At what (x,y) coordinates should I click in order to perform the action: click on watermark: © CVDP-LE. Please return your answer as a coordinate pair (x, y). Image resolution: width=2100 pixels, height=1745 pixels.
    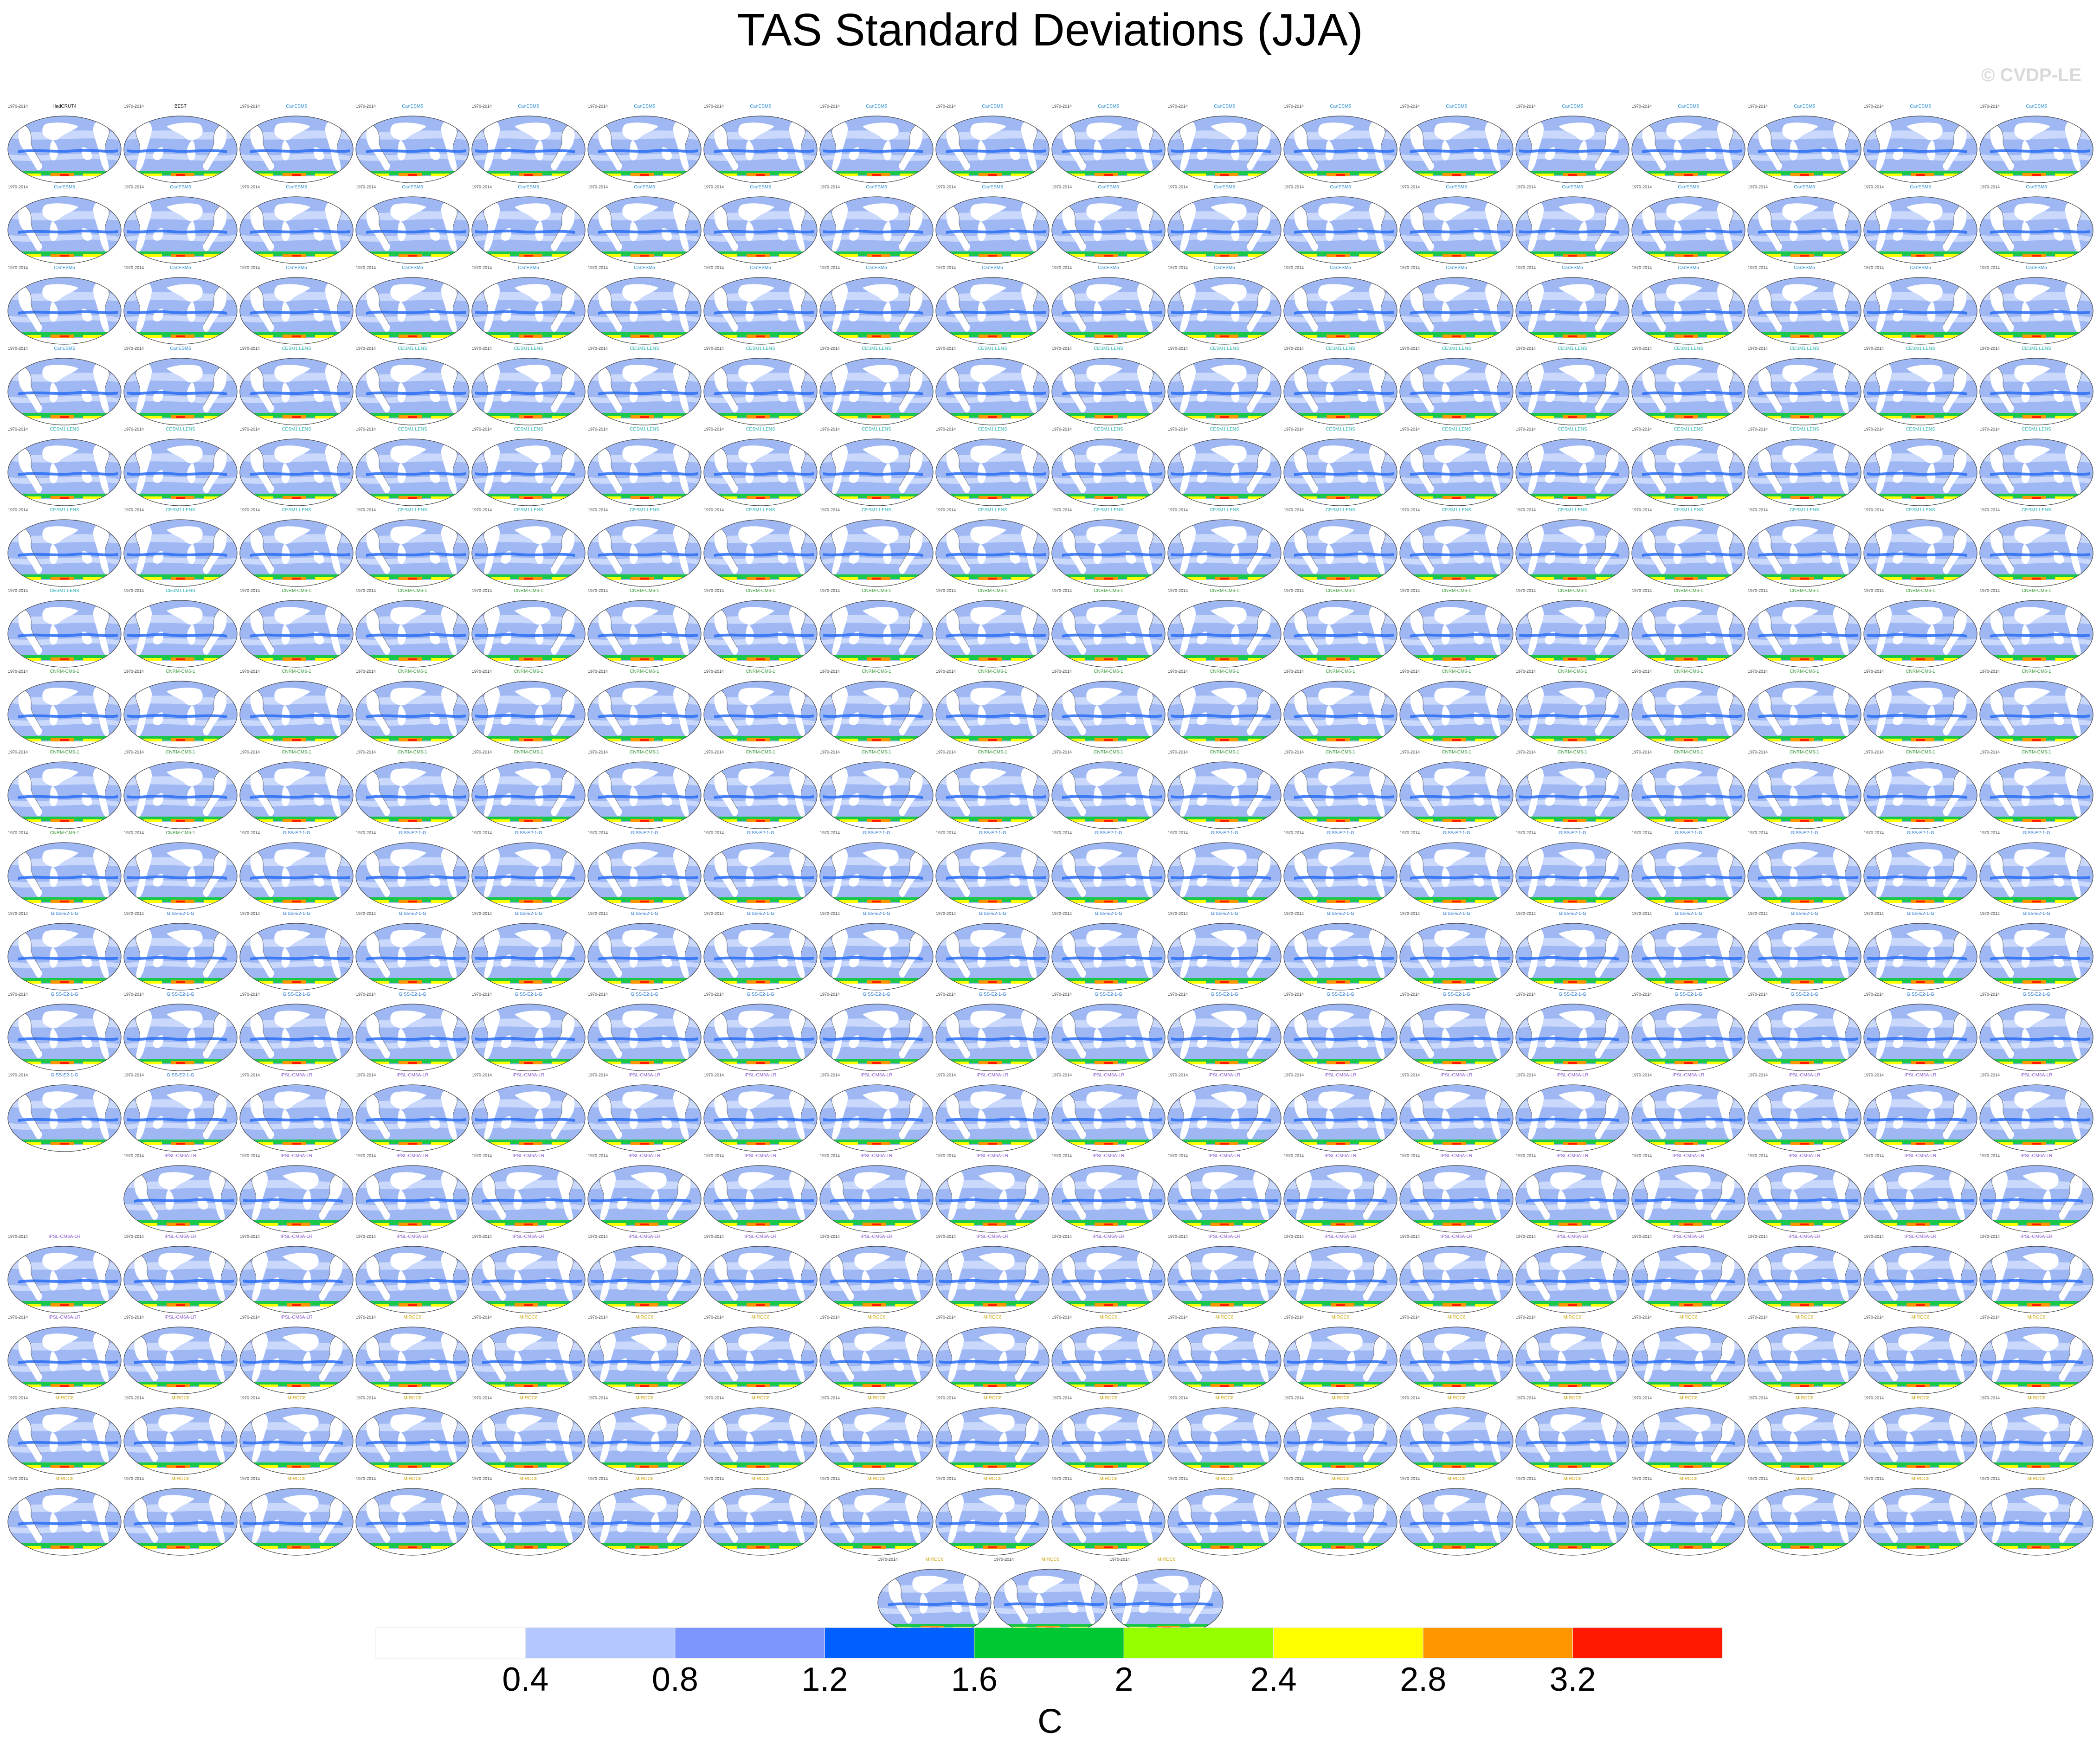
    Looking at the image, I should click on (2031, 75).